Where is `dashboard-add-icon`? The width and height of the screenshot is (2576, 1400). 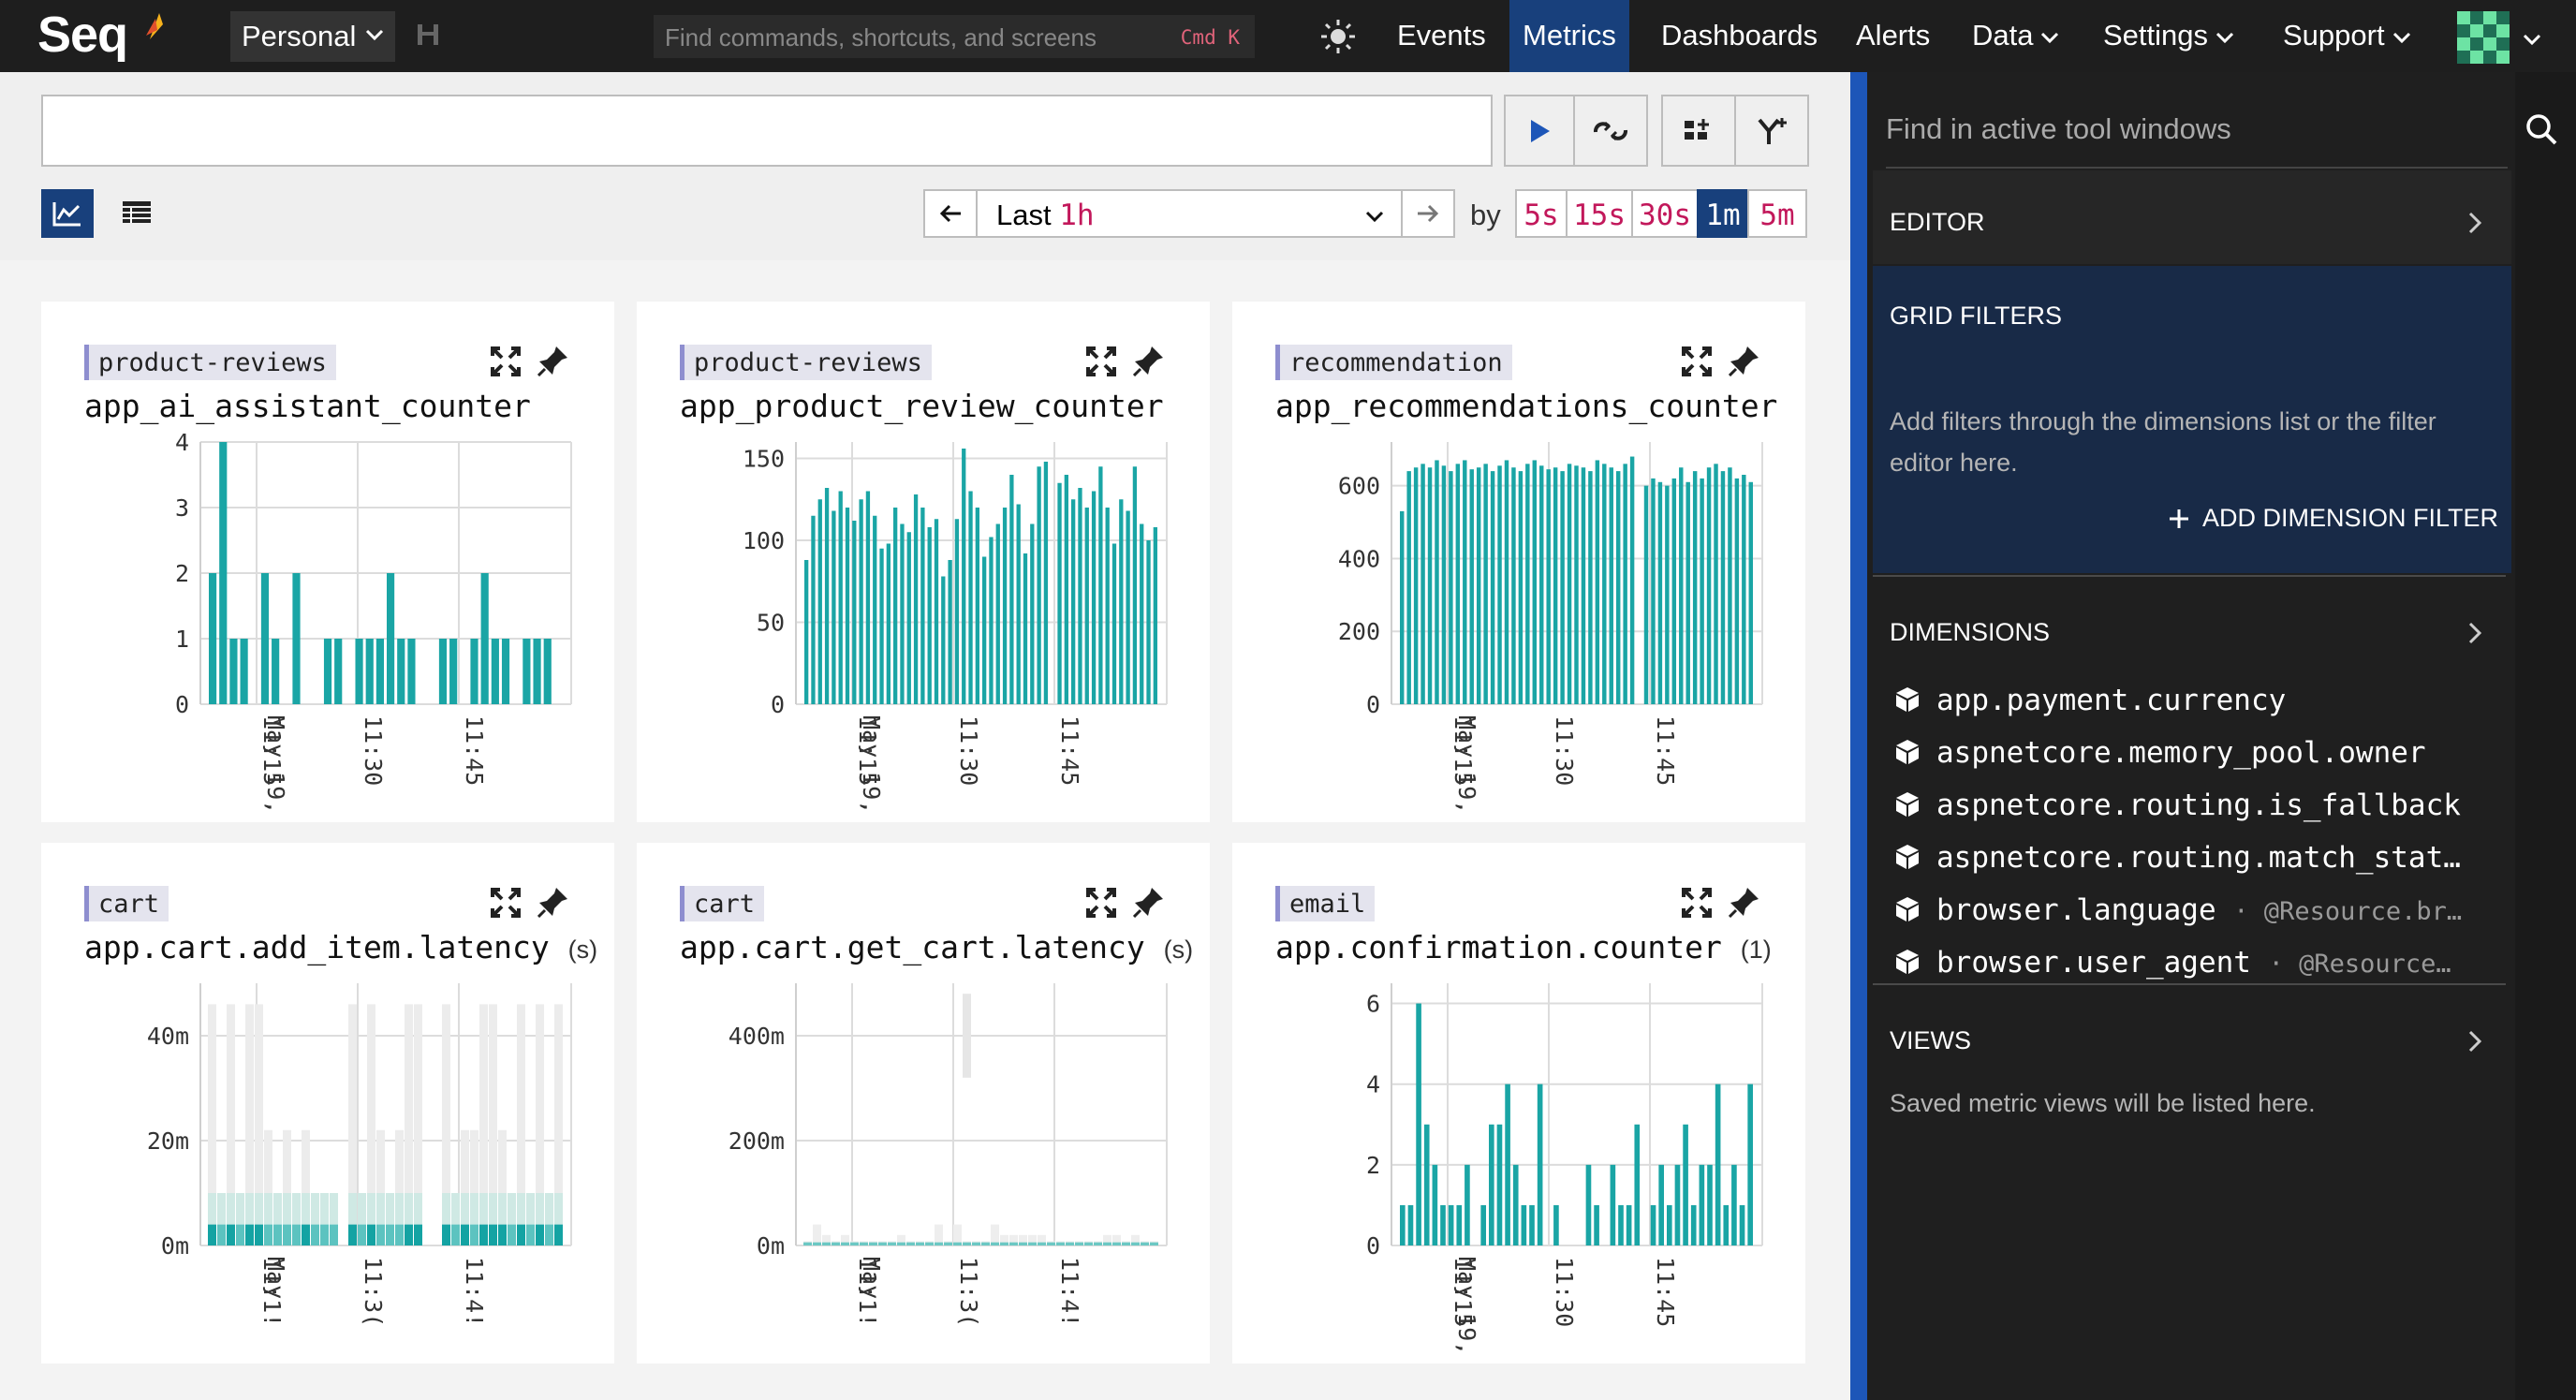 dashboard-add-icon is located at coordinates (1697, 129).